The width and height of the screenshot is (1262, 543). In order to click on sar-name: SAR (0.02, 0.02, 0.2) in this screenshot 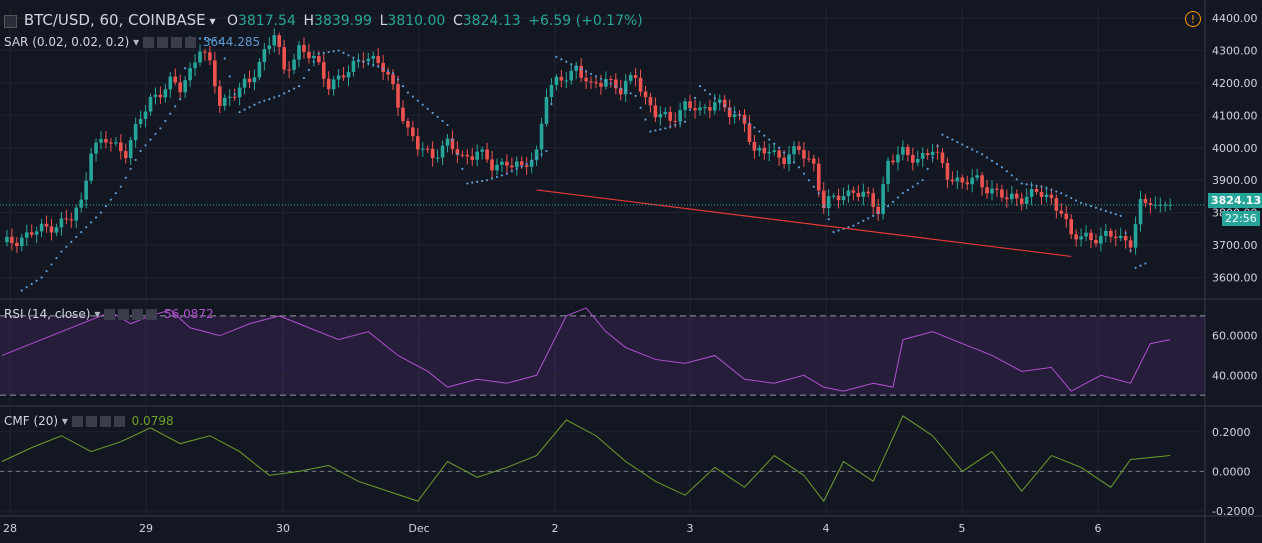, I will do `click(67, 42)`.